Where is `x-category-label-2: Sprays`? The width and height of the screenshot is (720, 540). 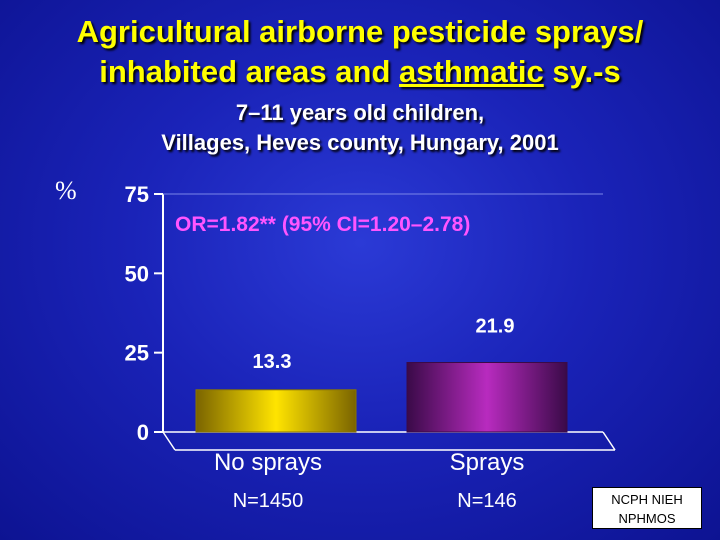 x-category-label-2: Sprays is located at coordinates (487, 462).